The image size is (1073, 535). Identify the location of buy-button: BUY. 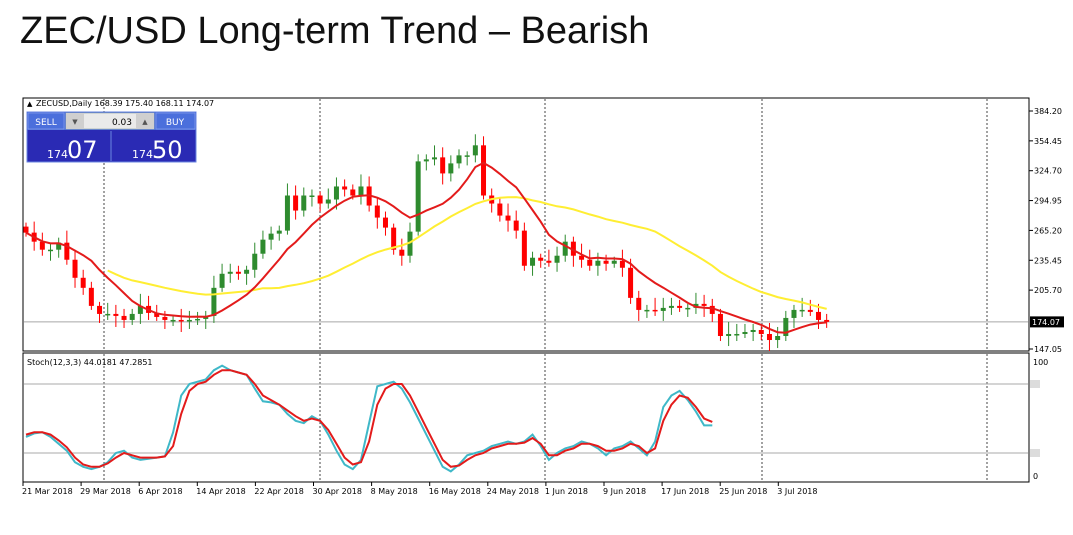
(175, 121).